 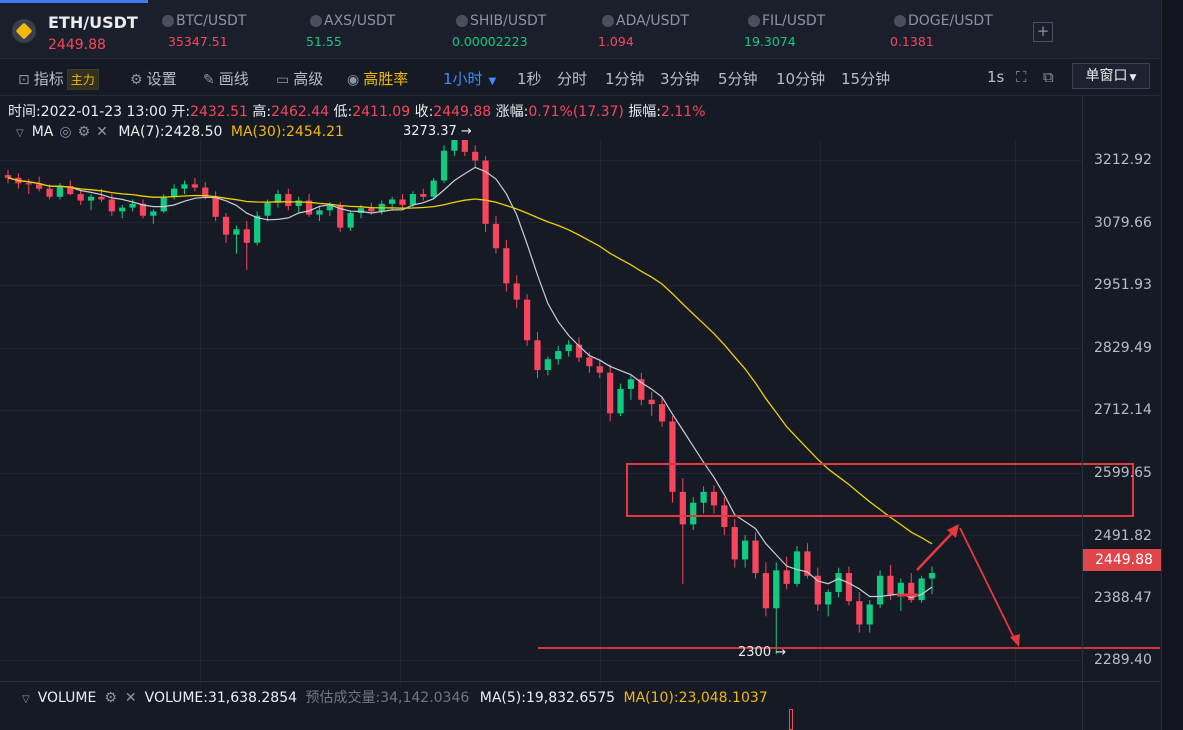 I want to click on ticker-tab-active: ETH/USDT 2449.88, so click(x=74, y=30).